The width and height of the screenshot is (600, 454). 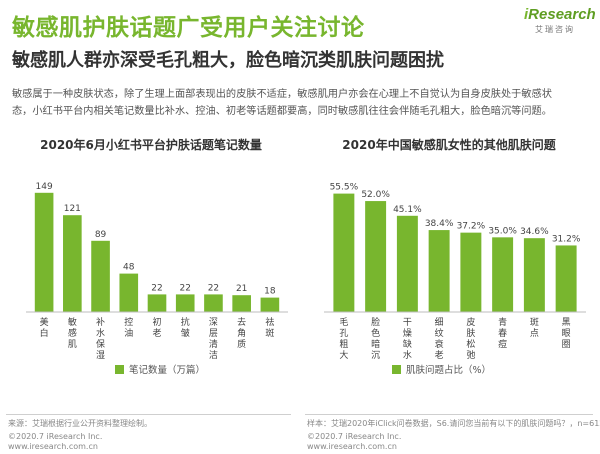 What do you see at coordinates (55, 436) in the screenshot?
I see `copyright-left: ©2020.7 iResearch Inc.` at bounding box center [55, 436].